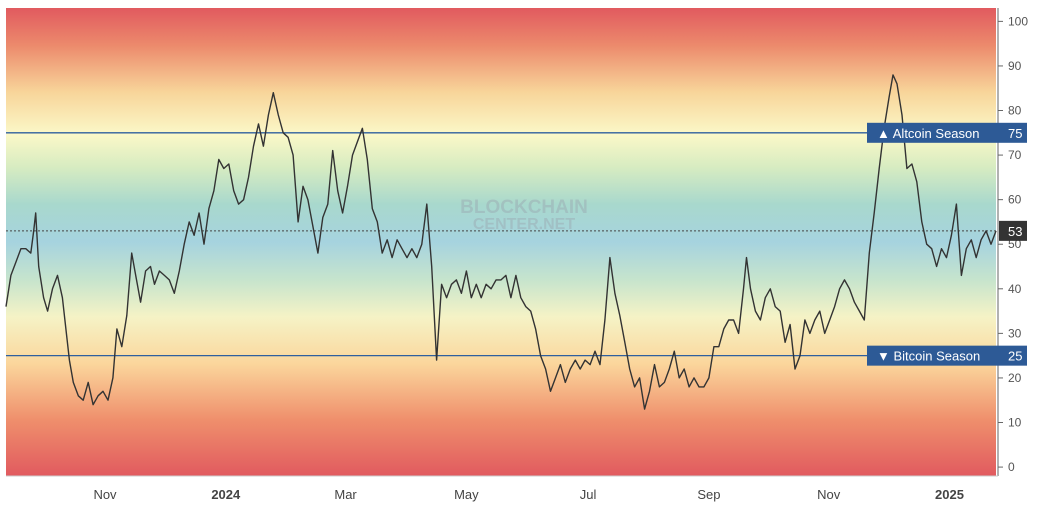  What do you see at coordinates (928, 356) in the screenshot?
I see `reference-label-text: ▼ Bitcoin Season` at bounding box center [928, 356].